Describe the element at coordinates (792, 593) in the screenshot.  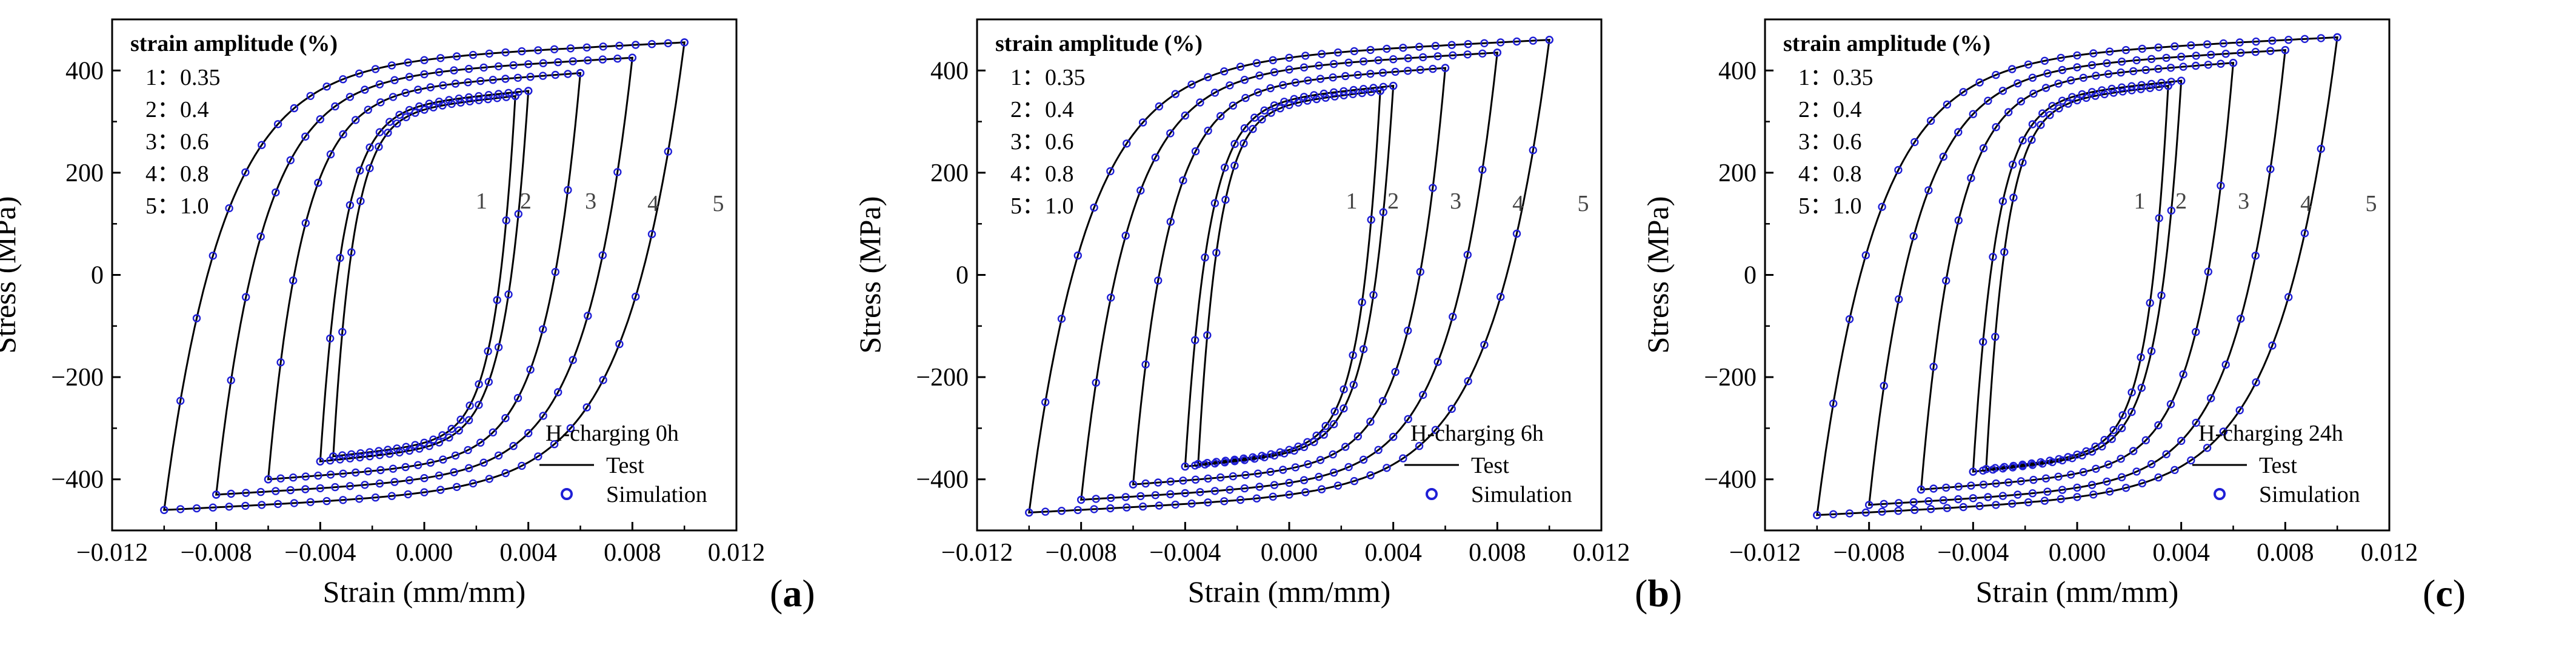
I see `panel-label: (a)` at that location.